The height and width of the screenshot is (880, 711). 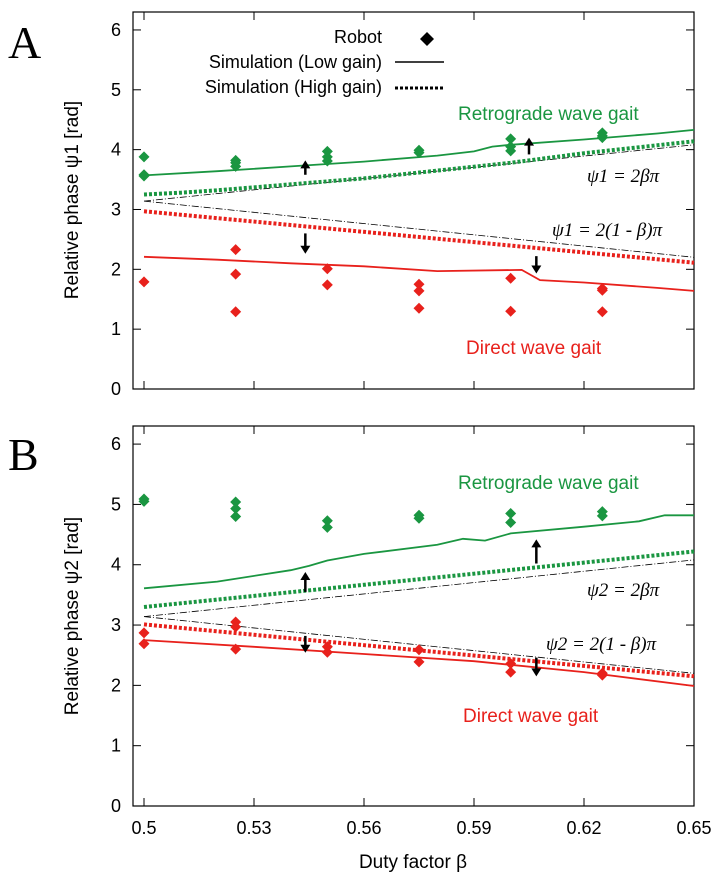 I want to click on panel-a-lines, so click(x=419, y=210).